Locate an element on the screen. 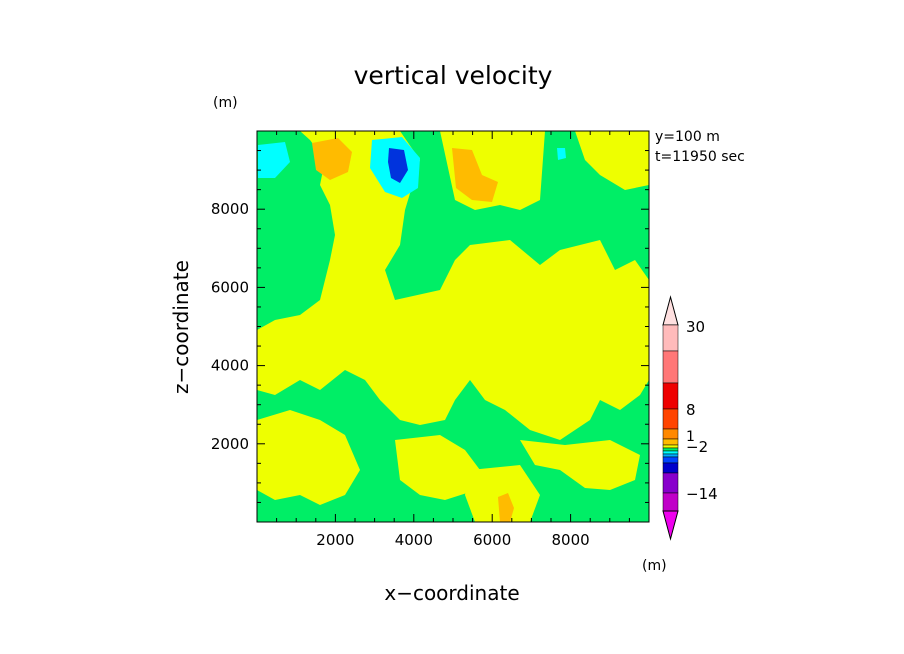 The width and height of the screenshot is (904, 654). x-unit-label: (m) is located at coordinates (654, 566).